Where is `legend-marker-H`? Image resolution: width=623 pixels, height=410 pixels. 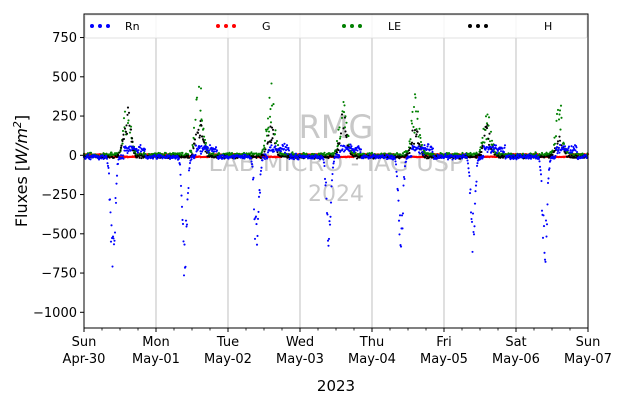 legend-marker-H is located at coordinates (478, 26).